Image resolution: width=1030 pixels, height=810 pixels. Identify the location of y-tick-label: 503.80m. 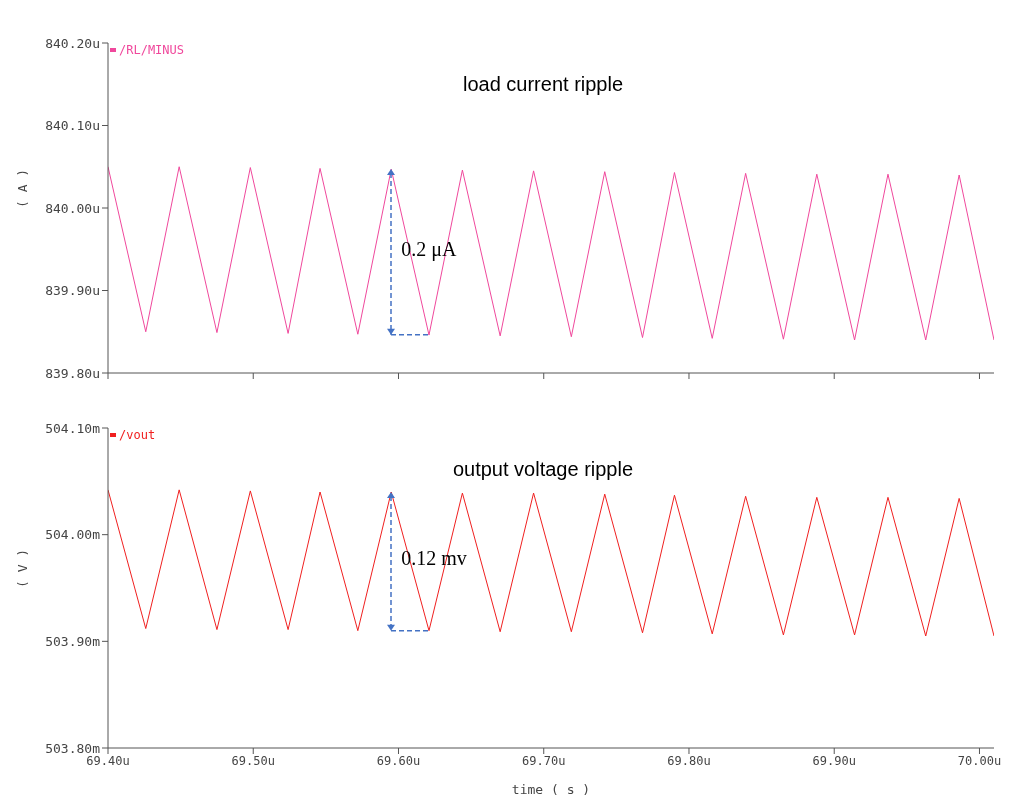
(73, 748).